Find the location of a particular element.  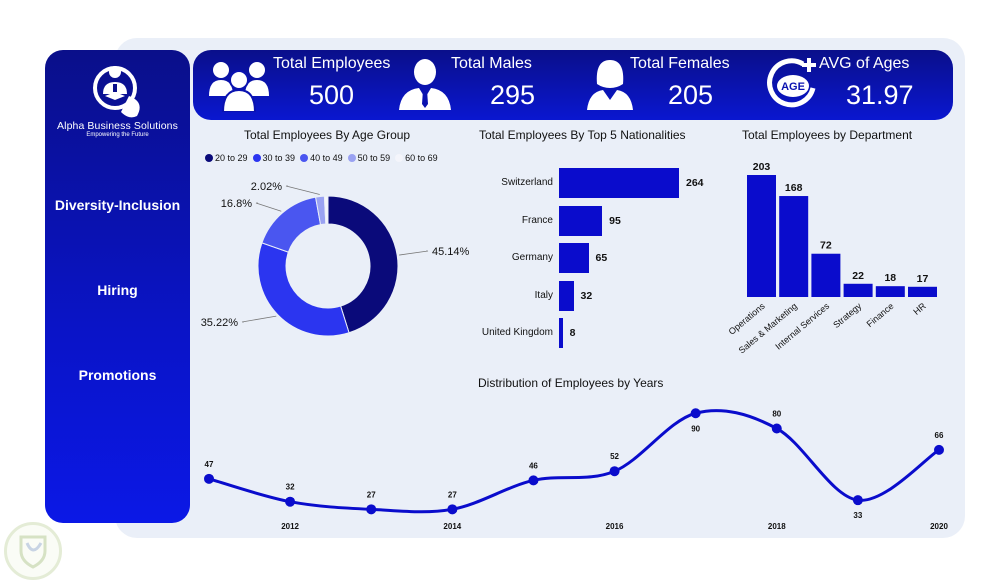

nav-hiring: Hiring is located at coordinates (117, 290).